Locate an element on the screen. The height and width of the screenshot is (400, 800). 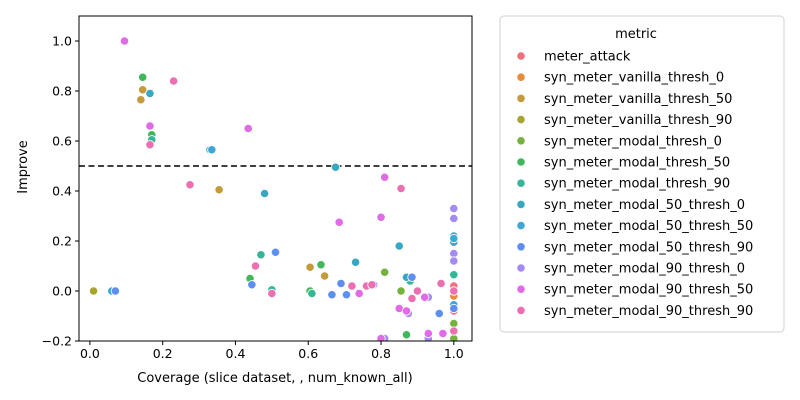
x-tick-label: 0.8 is located at coordinates (381, 353).